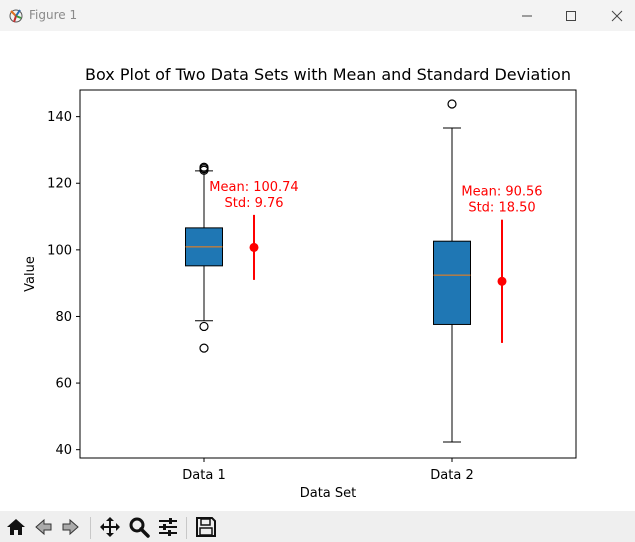  Describe the element at coordinates (253, 187) in the screenshot. I see `mean-label: Mean: 100.74` at that location.